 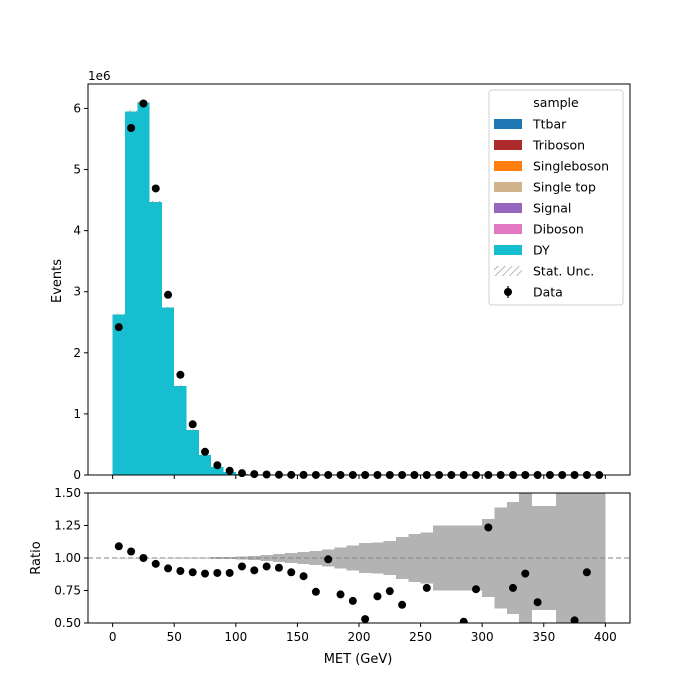 What do you see at coordinates (235, 637) in the screenshot?
I see `x-tick-label: 100` at bounding box center [235, 637].